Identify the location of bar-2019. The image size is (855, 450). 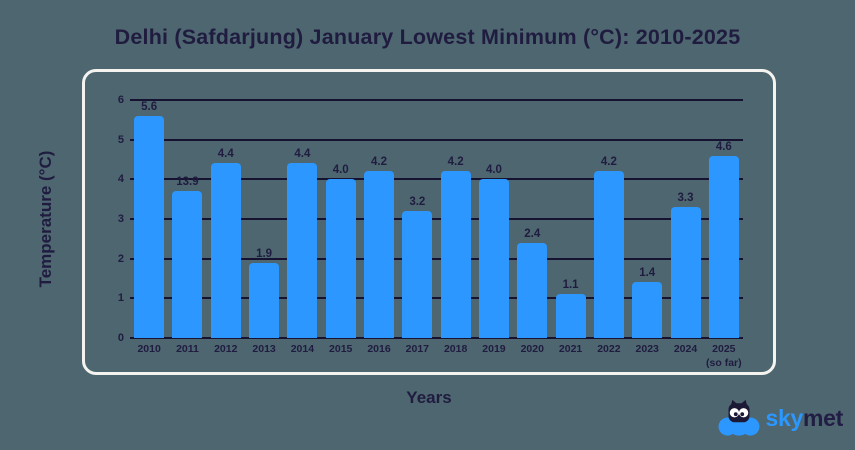
(493, 258).